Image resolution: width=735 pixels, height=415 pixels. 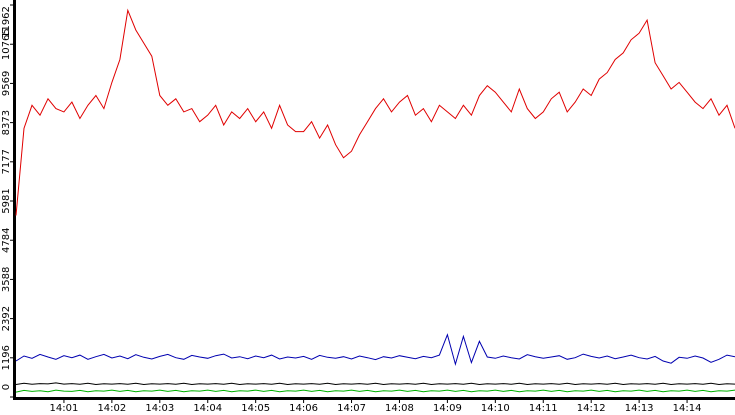 I want to click on x-tick-label: 14:14, so click(x=687, y=408).